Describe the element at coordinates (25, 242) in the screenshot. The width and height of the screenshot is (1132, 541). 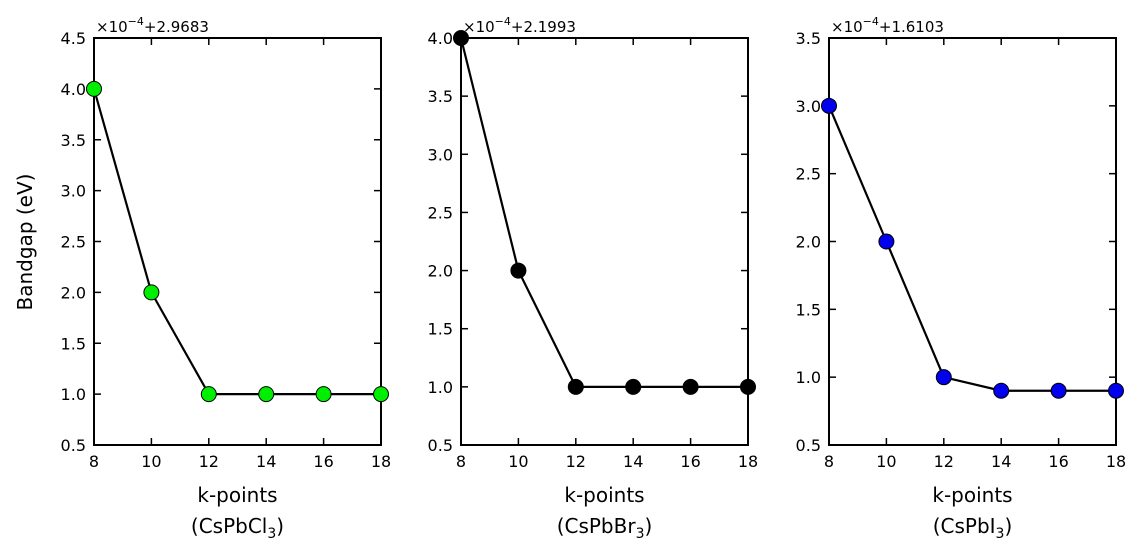
I see `y-axis-label: Bandgap (eV)` at that location.